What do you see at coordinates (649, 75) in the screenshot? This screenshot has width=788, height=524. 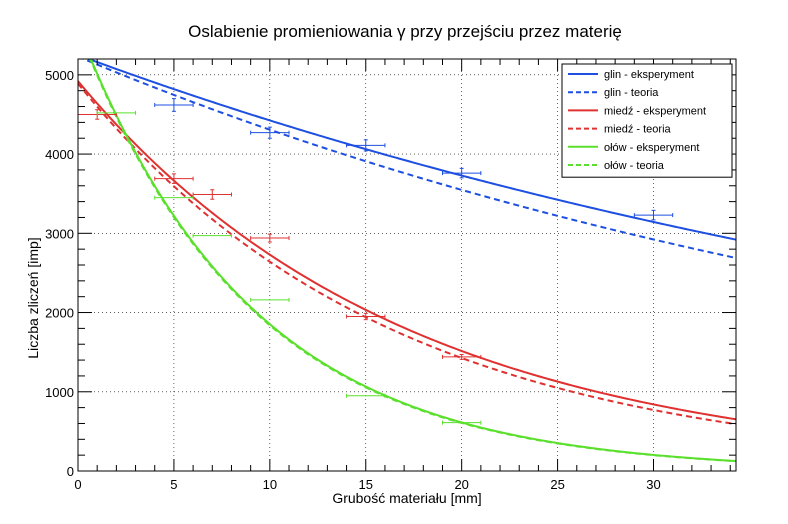 I see `legend-entry: glin - eksperyment` at bounding box center [649, 75].